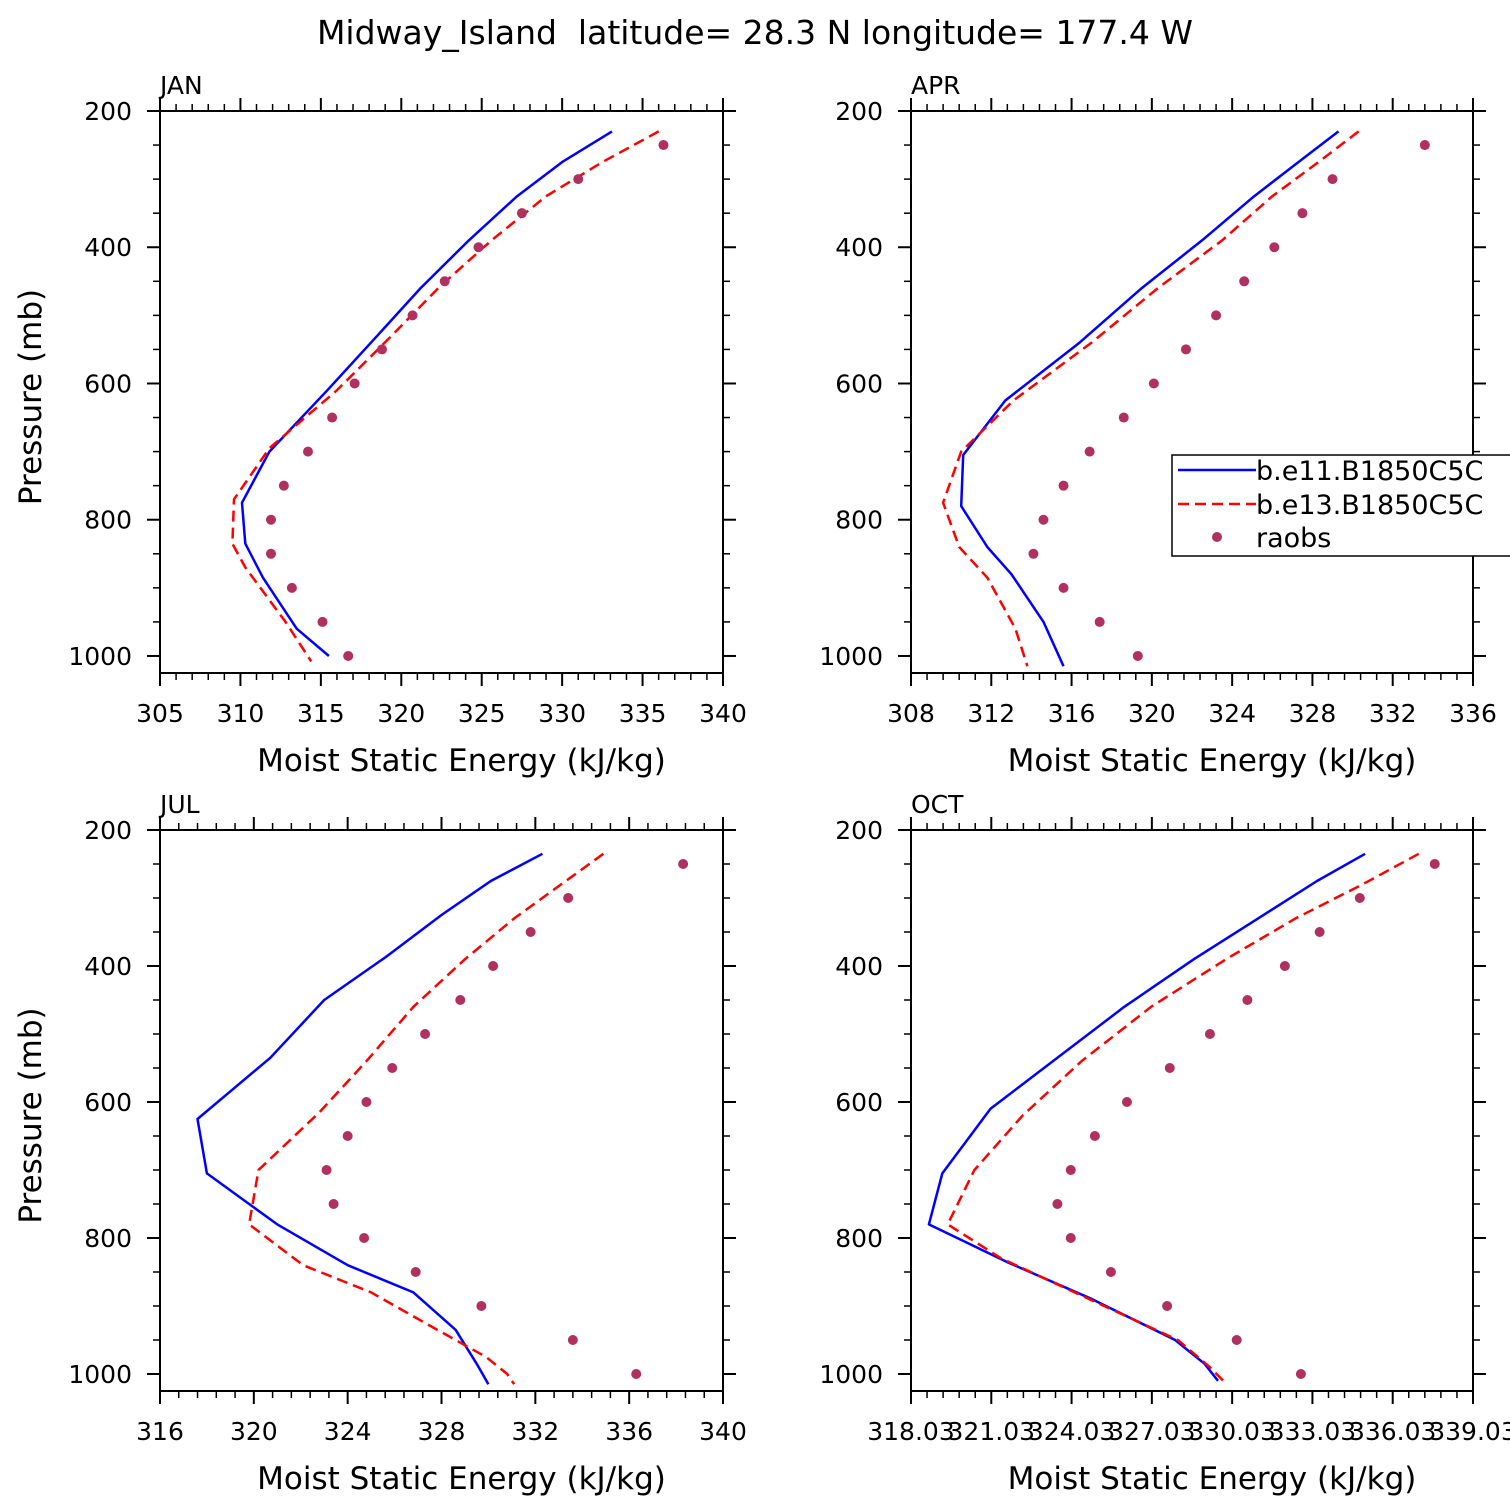 This screenshot has height=1510, width=1510. I want to click on legend-box, so click(1340, 505).